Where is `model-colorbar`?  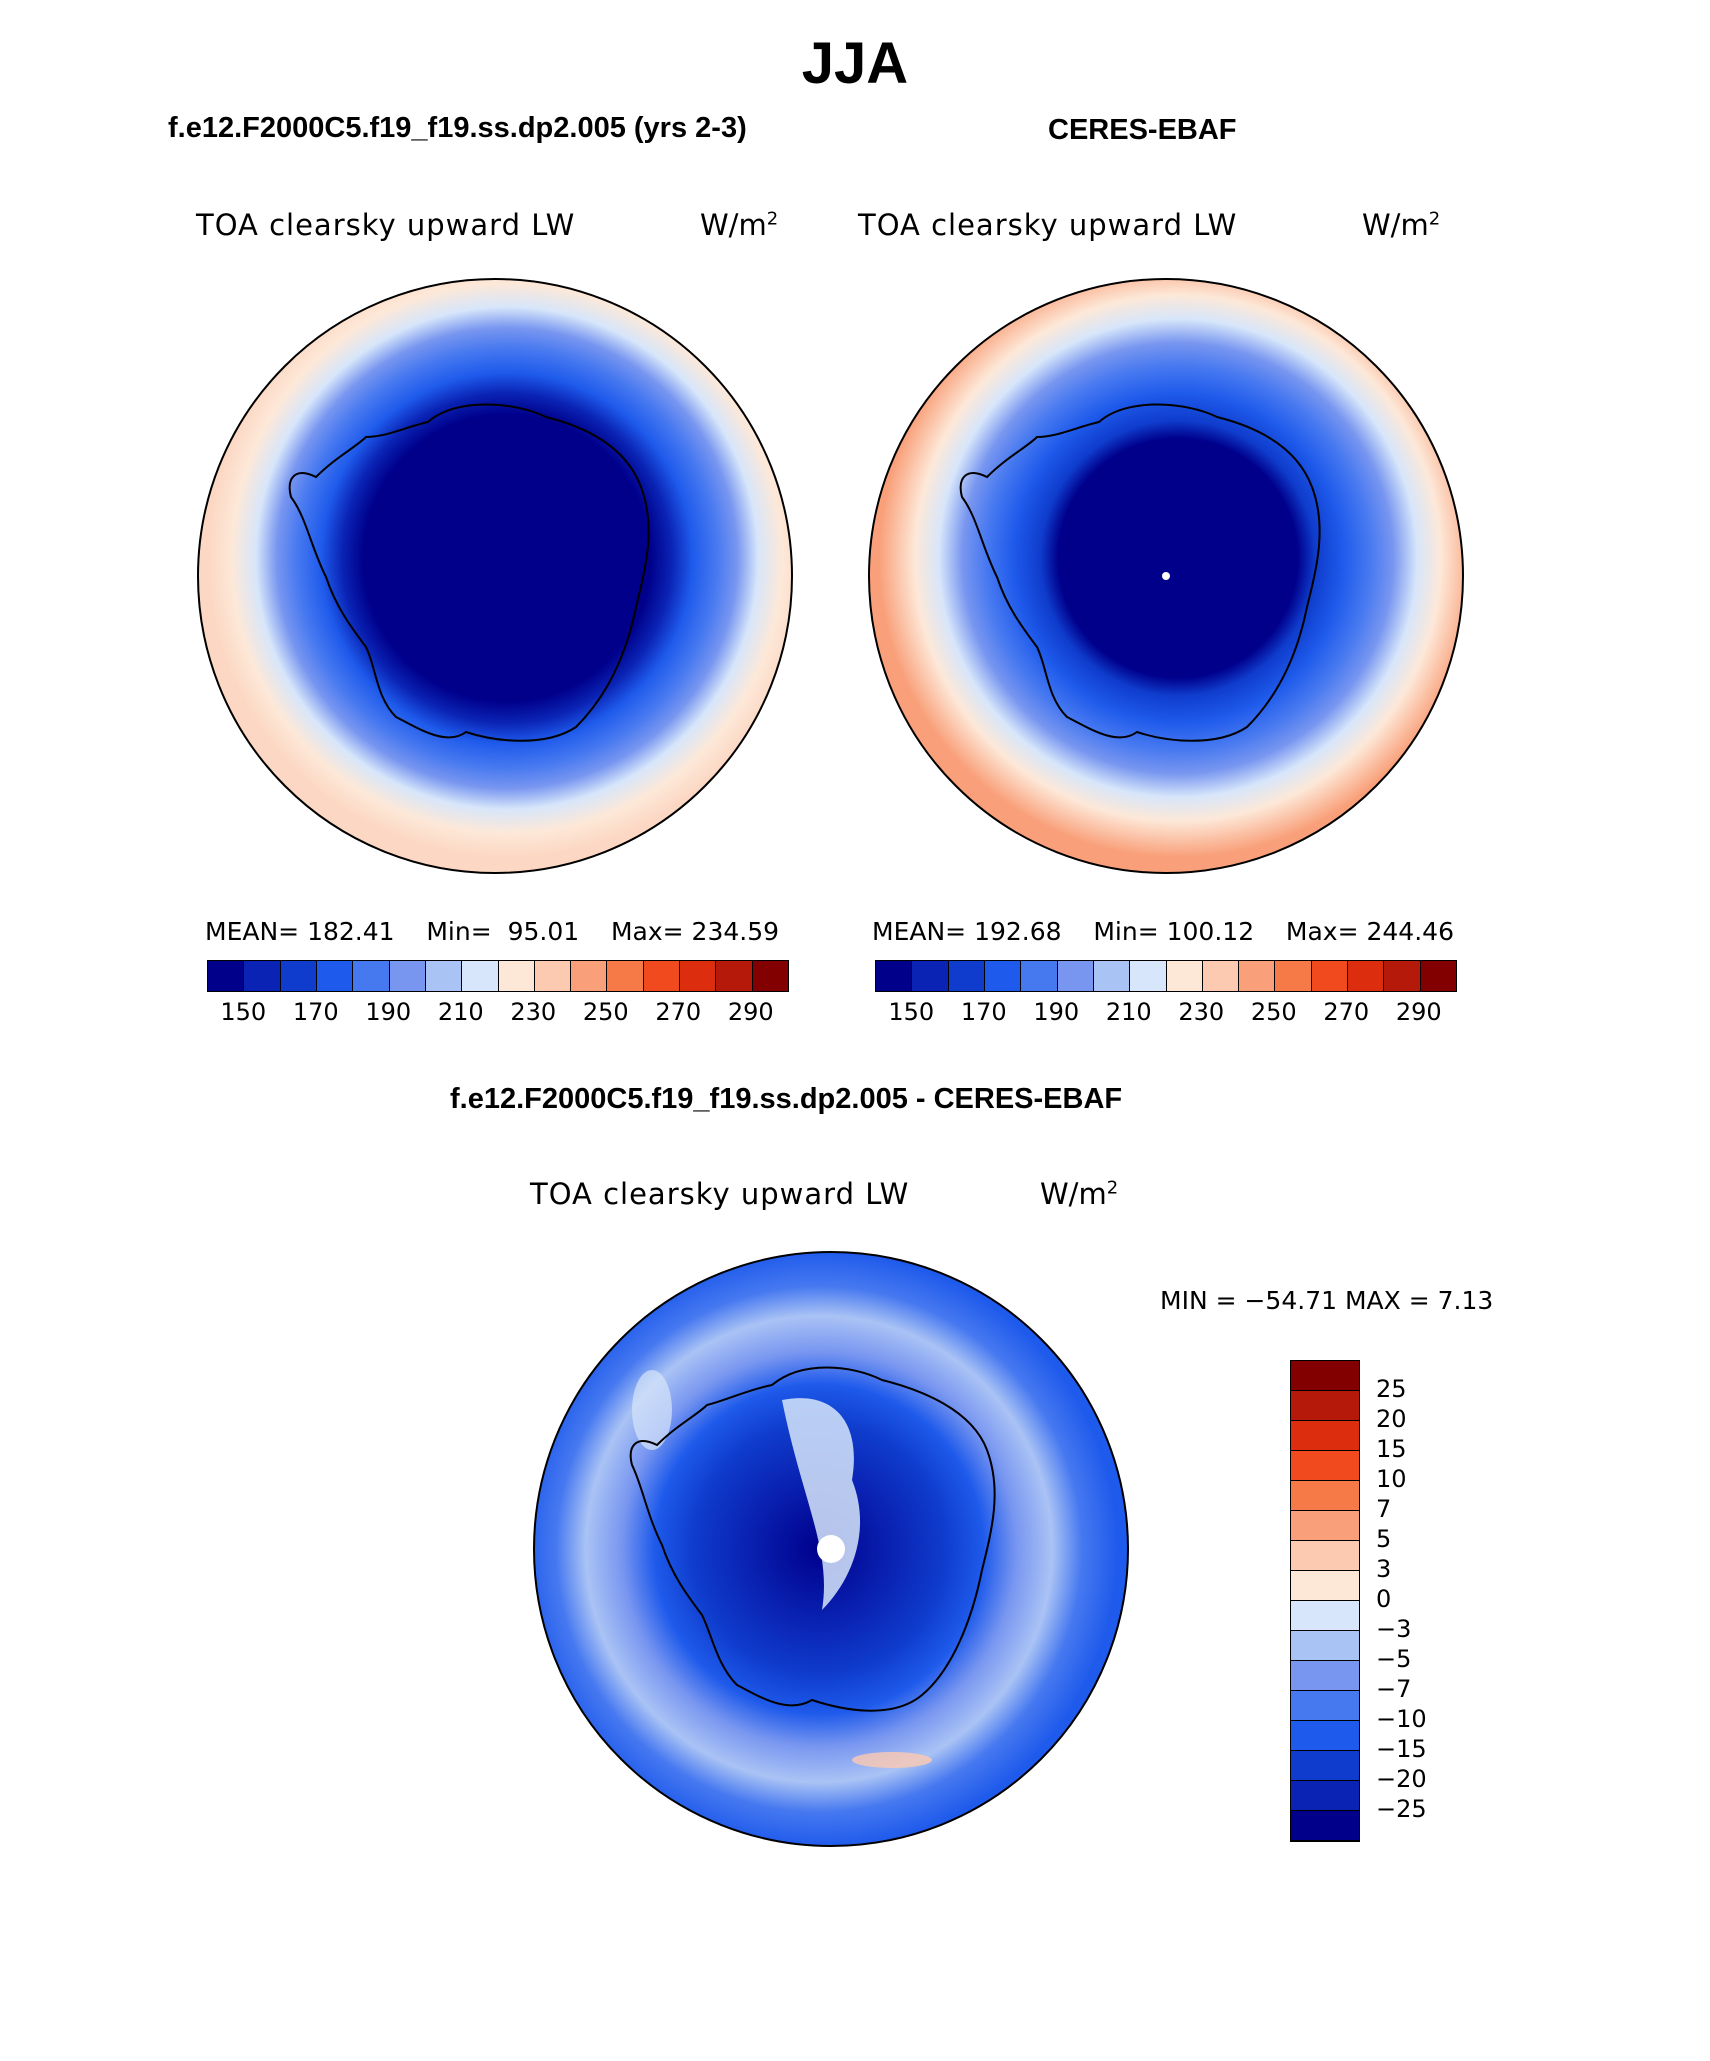
model-colorbar is located at coordinates (498, 976).